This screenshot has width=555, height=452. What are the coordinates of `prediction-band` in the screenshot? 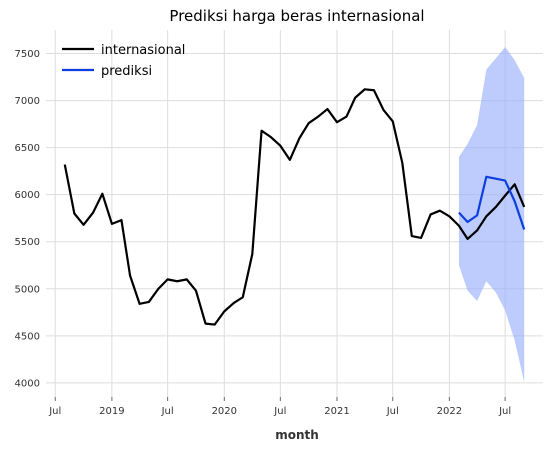 It's located at (491, 214).